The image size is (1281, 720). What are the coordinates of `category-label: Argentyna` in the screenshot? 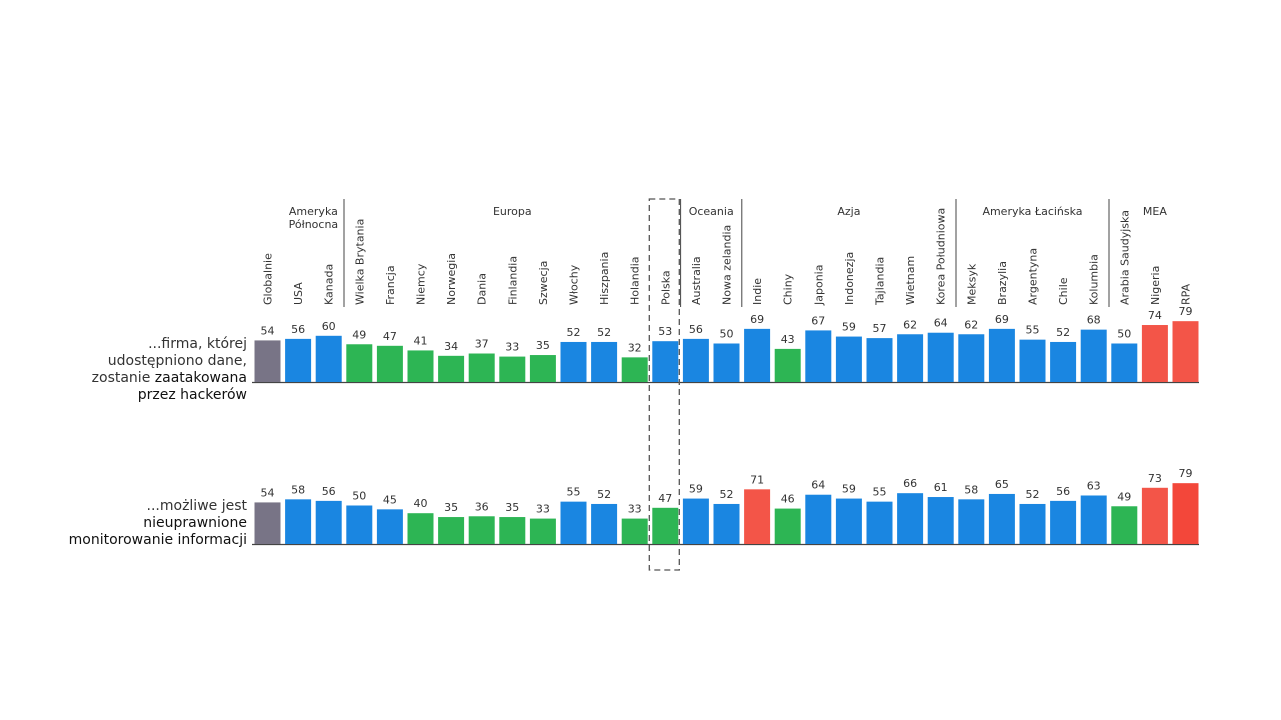 It's located at (1033, 276).